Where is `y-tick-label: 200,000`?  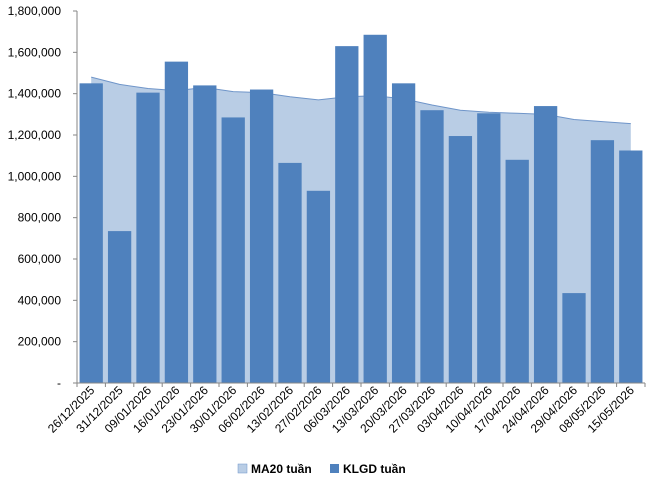 y-tick-label: 200,000 is located at coordinates (40, 342).